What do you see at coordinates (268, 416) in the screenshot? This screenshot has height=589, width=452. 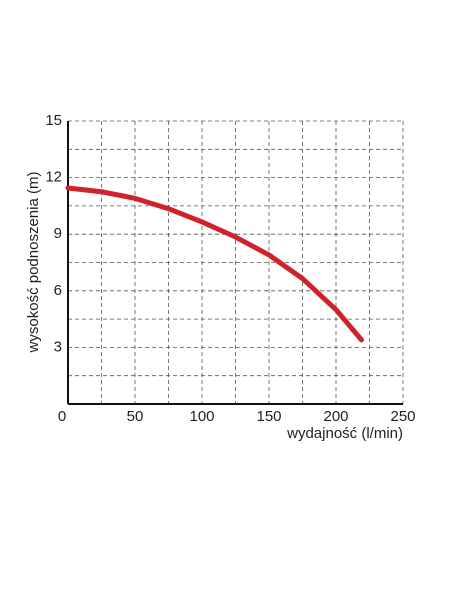 I see `x-tick-label: 150` at bounding box center [268, 416].